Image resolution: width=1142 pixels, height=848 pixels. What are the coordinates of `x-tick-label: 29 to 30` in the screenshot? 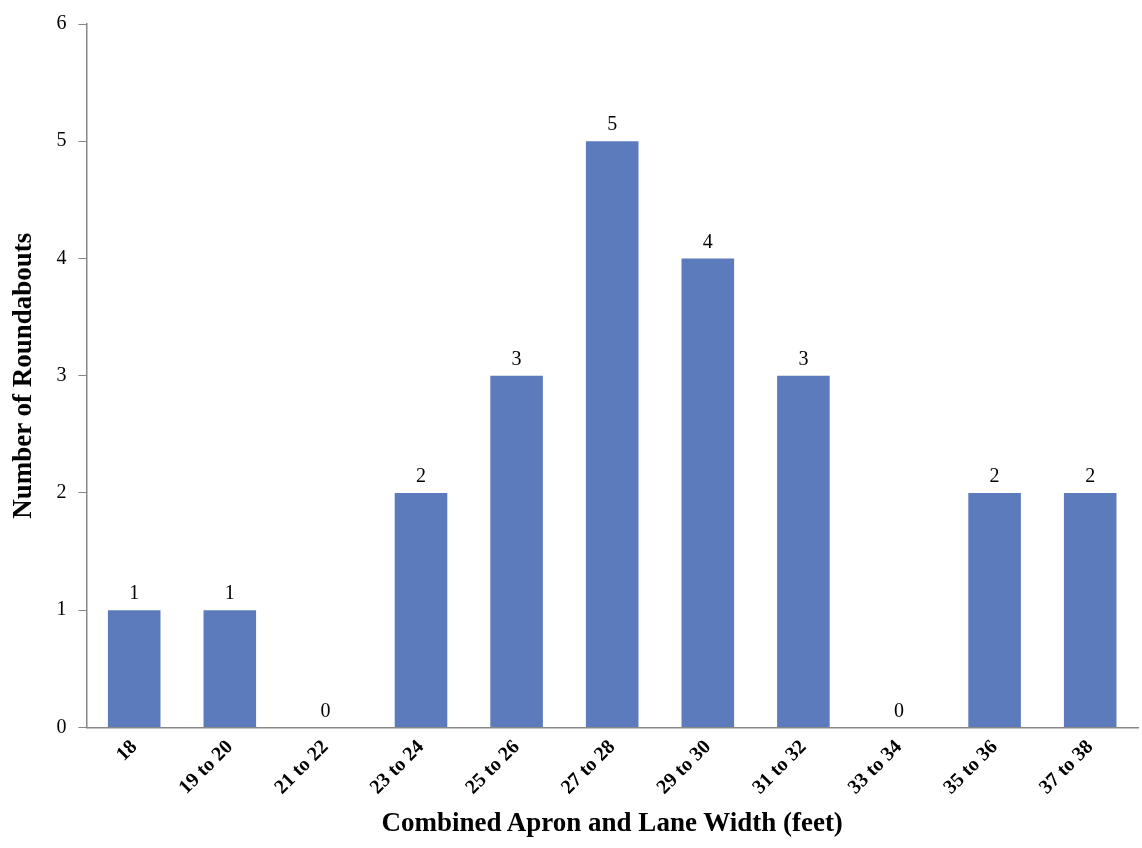 It's located at (683, 766).